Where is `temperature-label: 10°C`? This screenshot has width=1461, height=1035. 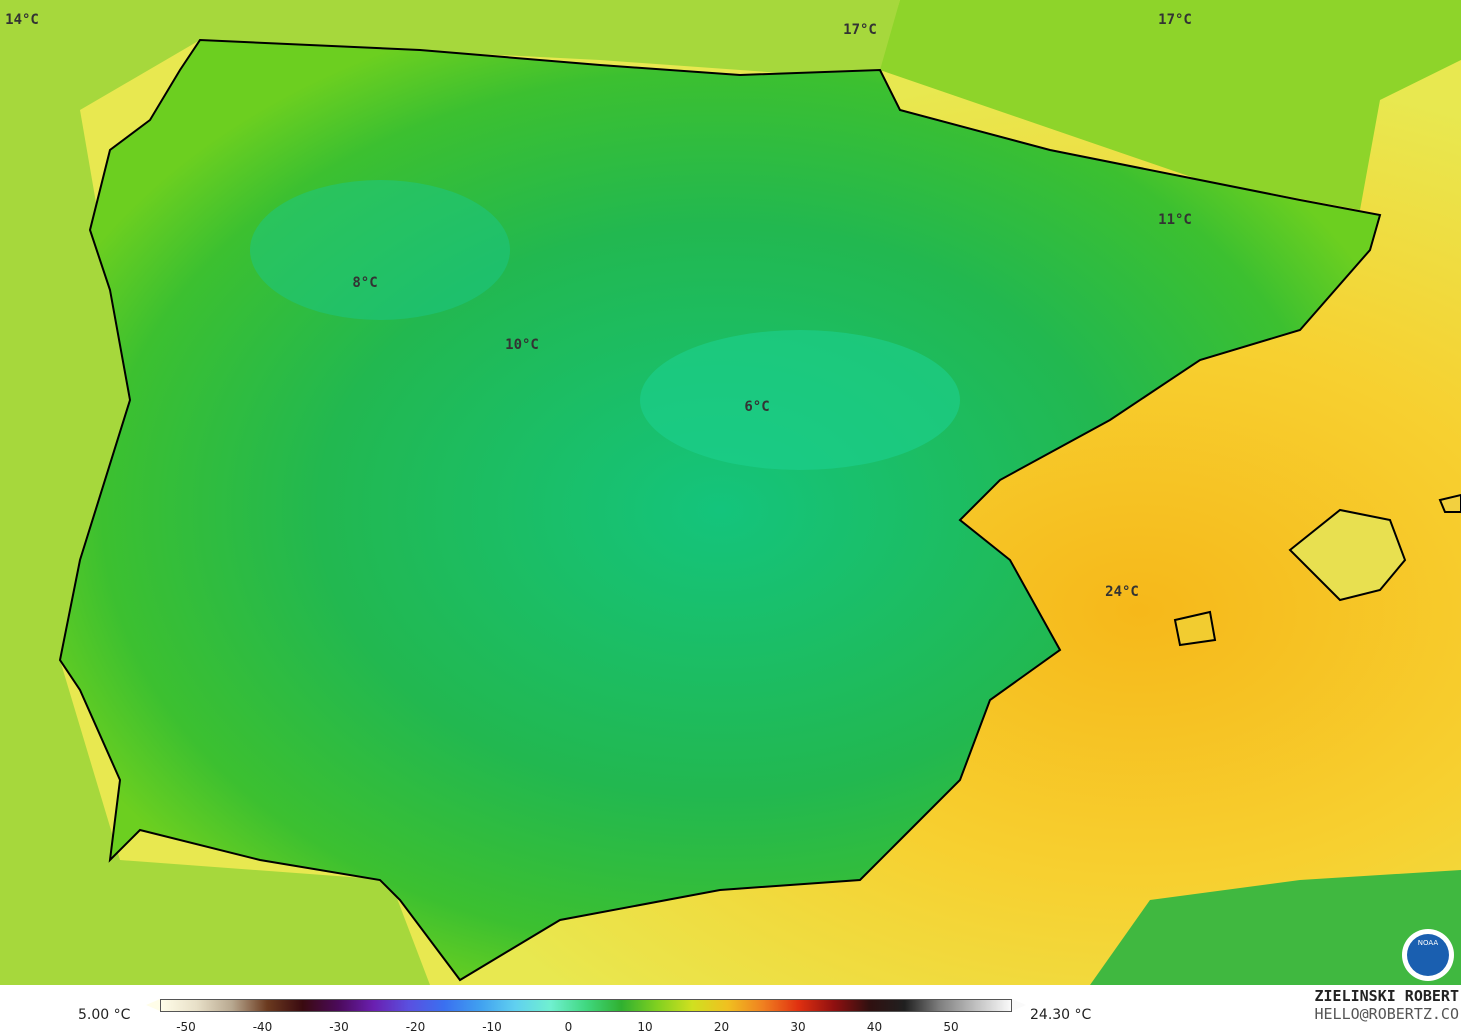 temperature-label: 10°C is located at coordinates (522, 345).